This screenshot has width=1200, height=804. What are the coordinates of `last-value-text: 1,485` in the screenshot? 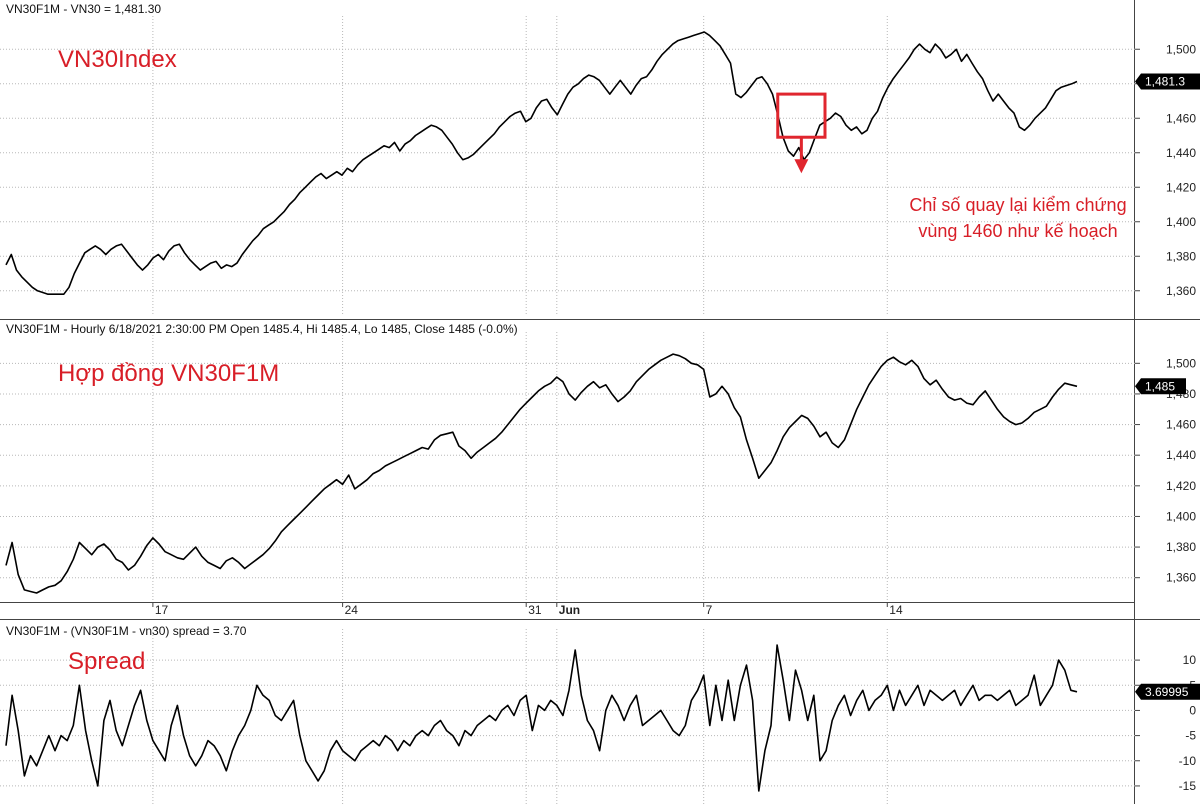 It's located at (1160, 386).